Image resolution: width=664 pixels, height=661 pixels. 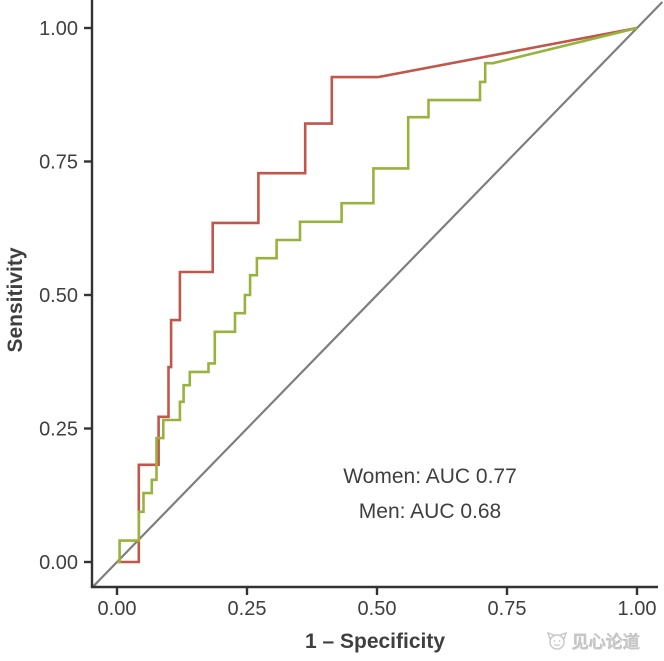 I want to click on y-tick-label: 0.75, so click(x=58, y=163).